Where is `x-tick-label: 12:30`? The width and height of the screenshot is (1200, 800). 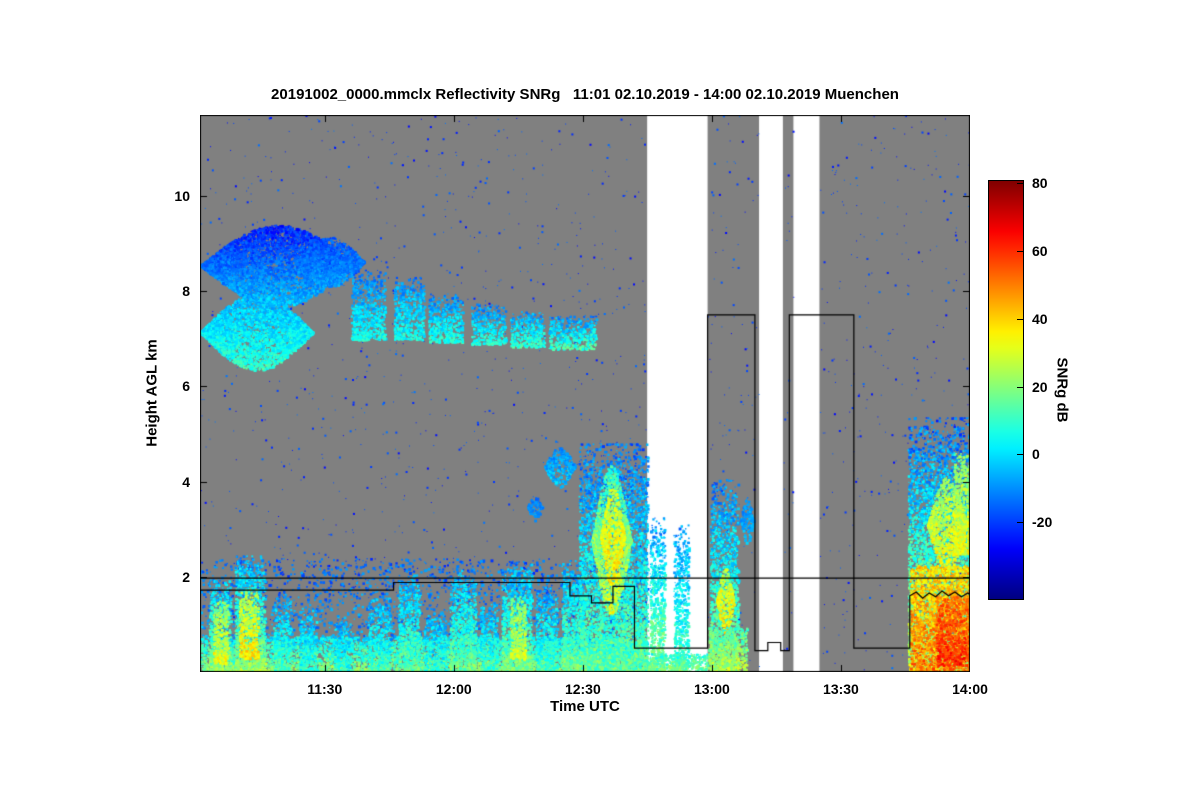 x-tick-label: 12:30 is located at coordinates (582, 689).